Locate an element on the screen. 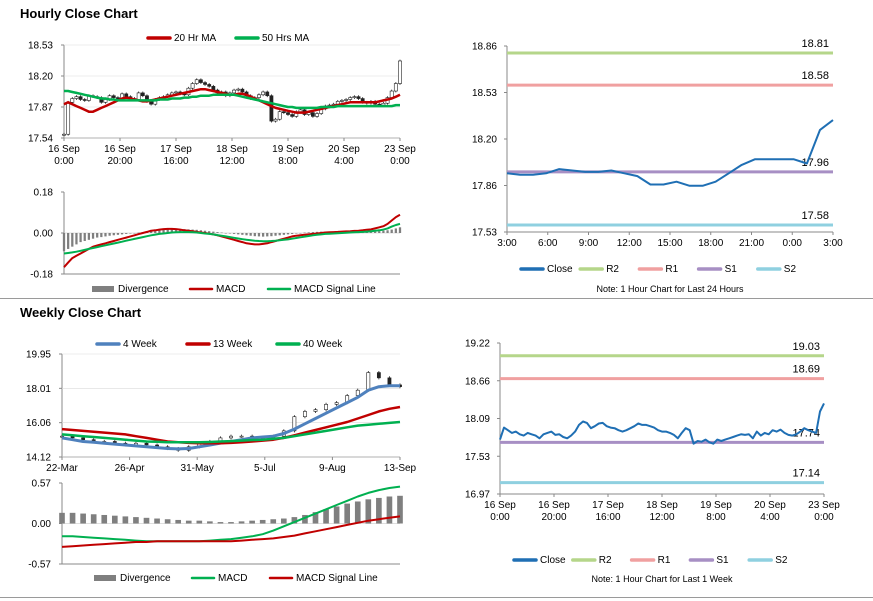 The width and height of the screenshot is (873, 601). hourly-levels-close-line is located at coordinates (670, 153).